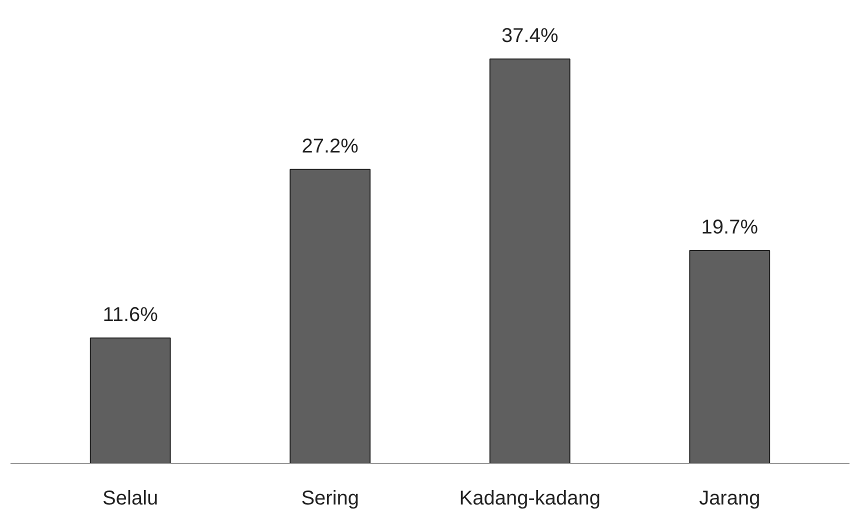 The image size is (859, 512). I want to click on data-label: 19.7%, so click(729, 227).